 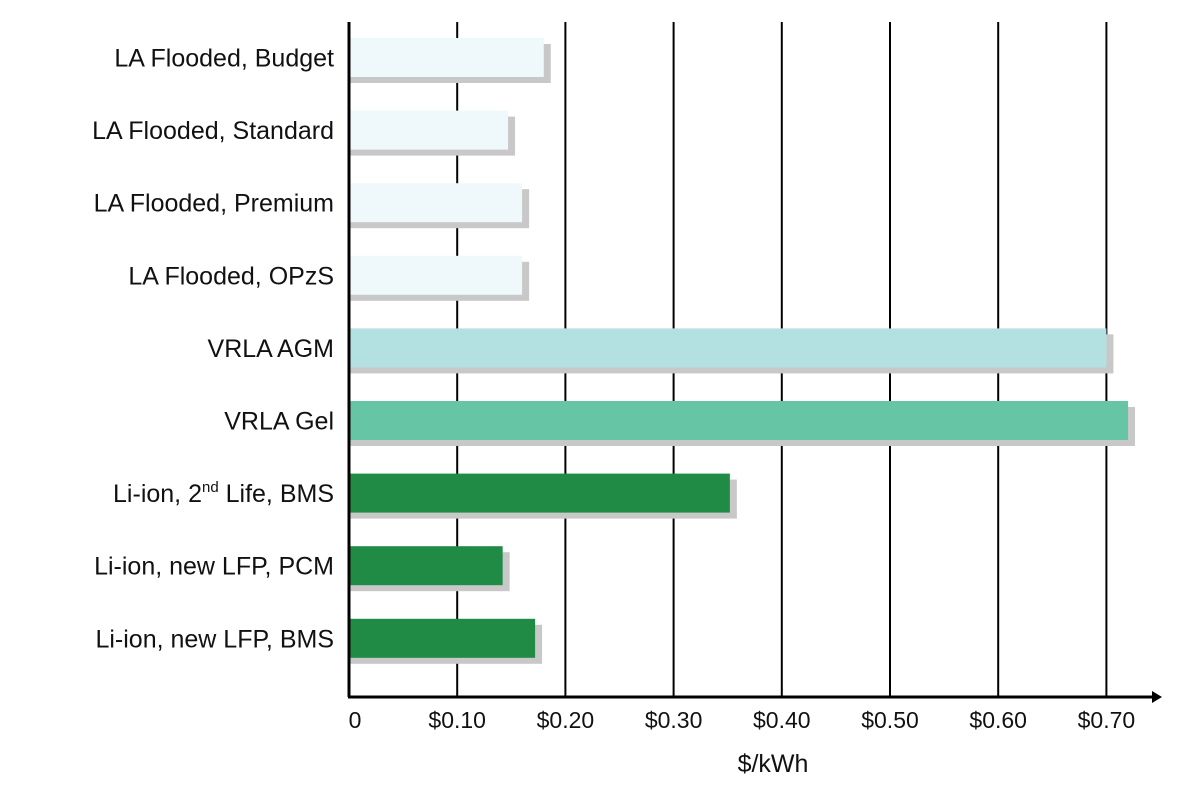 I want to click on category-label: VRLA AGM, so click(x=271, y=349).